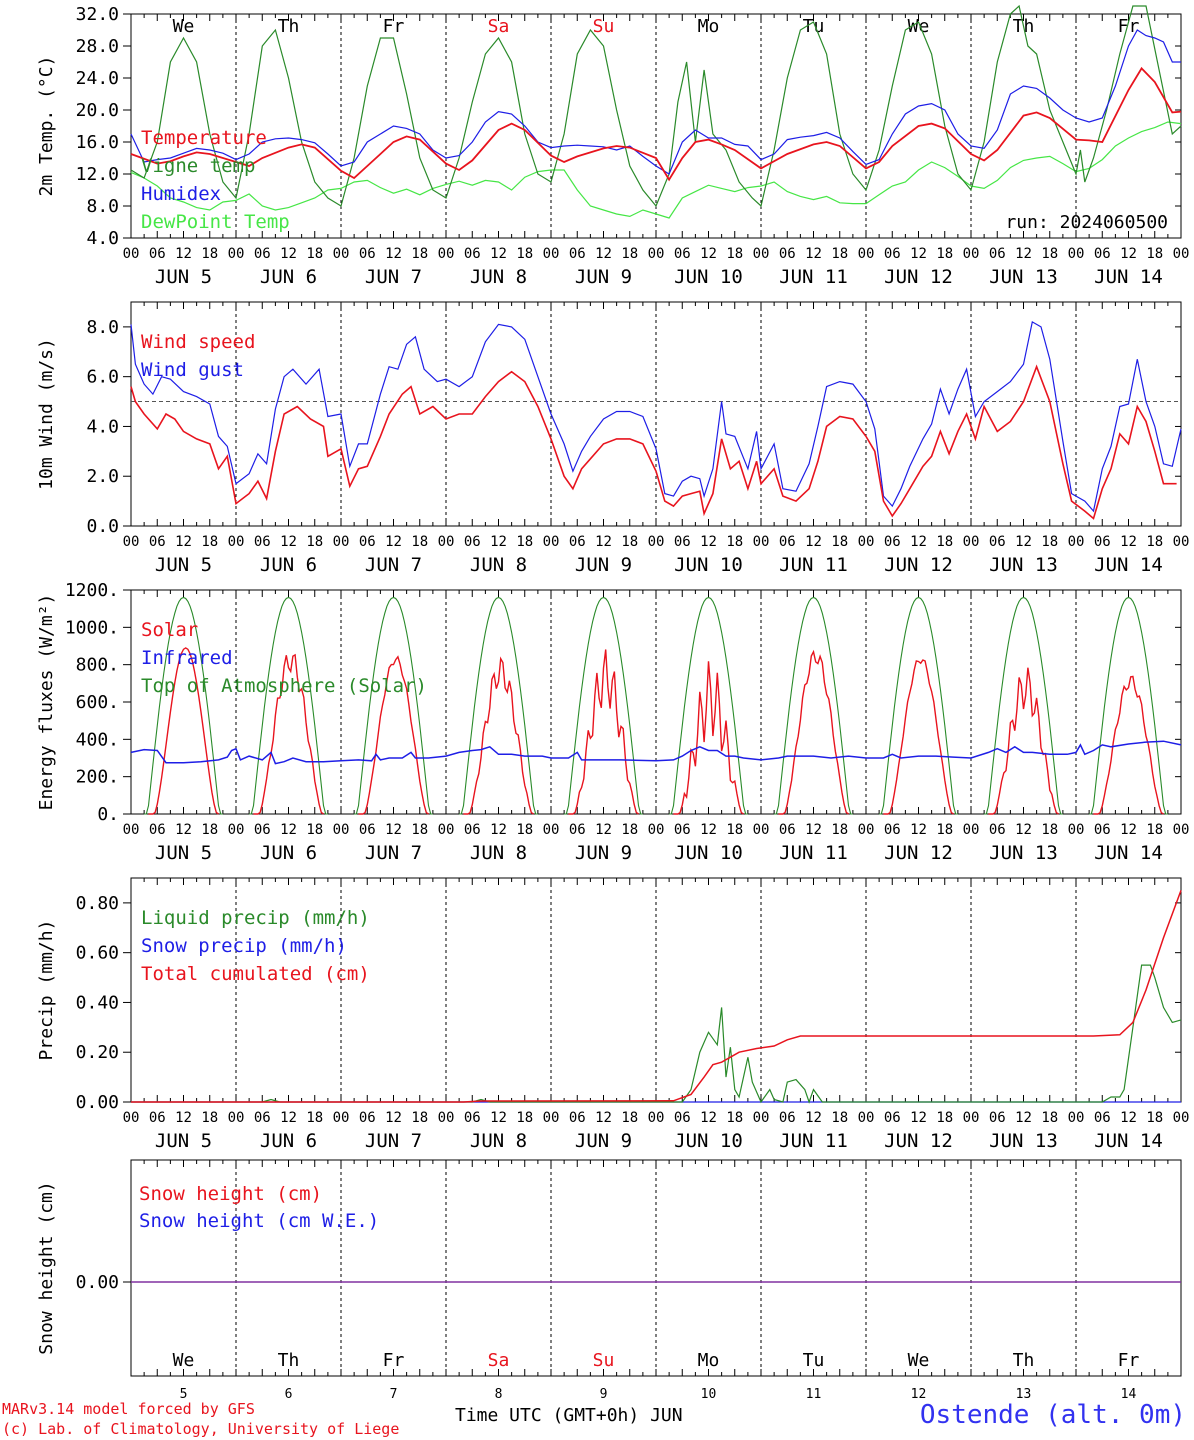 Image resolution: width=1194 pixels, height=1440 pixels. I want to click on y-tick-label: 0.00, so click(97, 1102).